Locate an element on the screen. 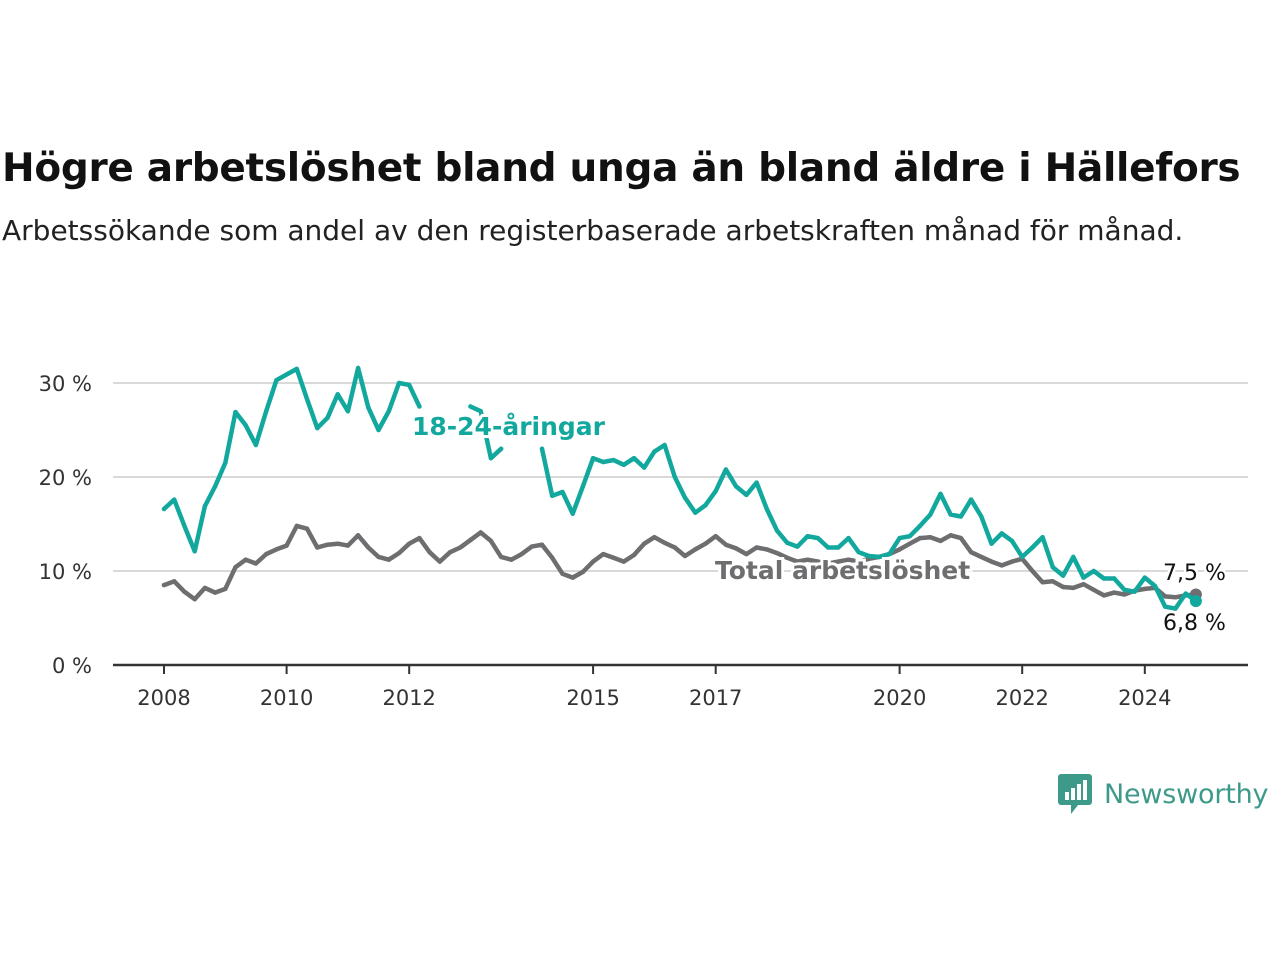 Image resolution: width=1280 pixels, height=960 pixels. y-axis-tick-labels: 0 % 10 % 20 % 30 % is located at coordinates (65, 525).